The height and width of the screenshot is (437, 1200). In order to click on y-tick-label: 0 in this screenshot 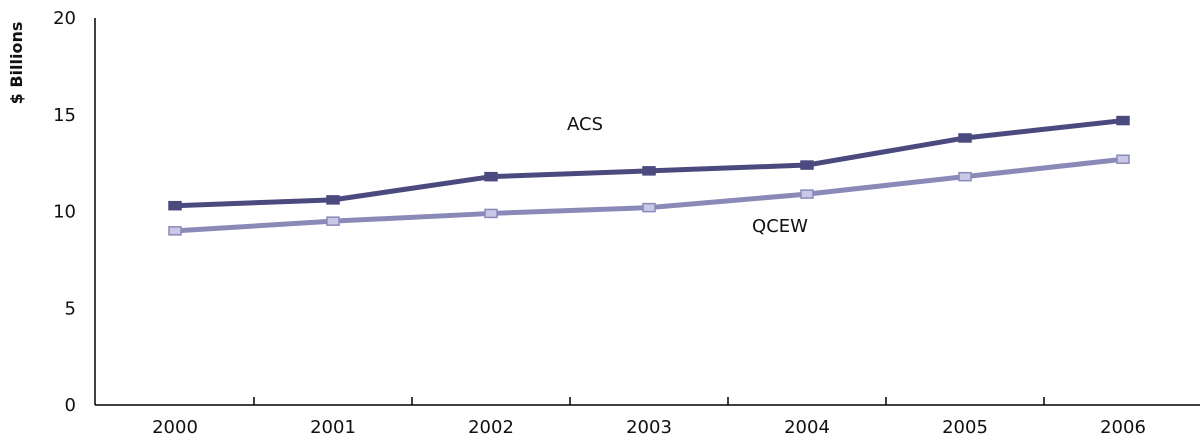, I will do `click(70, 405)`.